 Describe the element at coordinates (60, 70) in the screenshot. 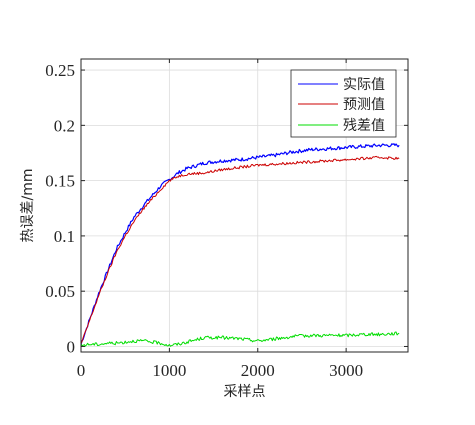

I see `y-tick-label: 0.25` at that location.